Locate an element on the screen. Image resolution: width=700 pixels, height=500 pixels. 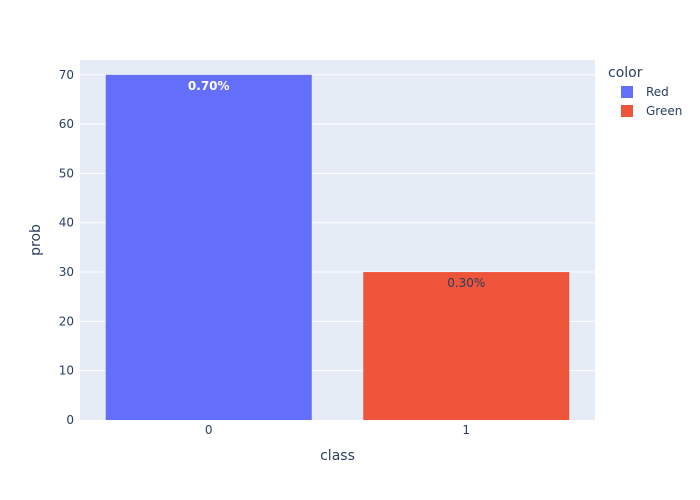
y-tick-label: 60 is located at coordinates (66, 124).